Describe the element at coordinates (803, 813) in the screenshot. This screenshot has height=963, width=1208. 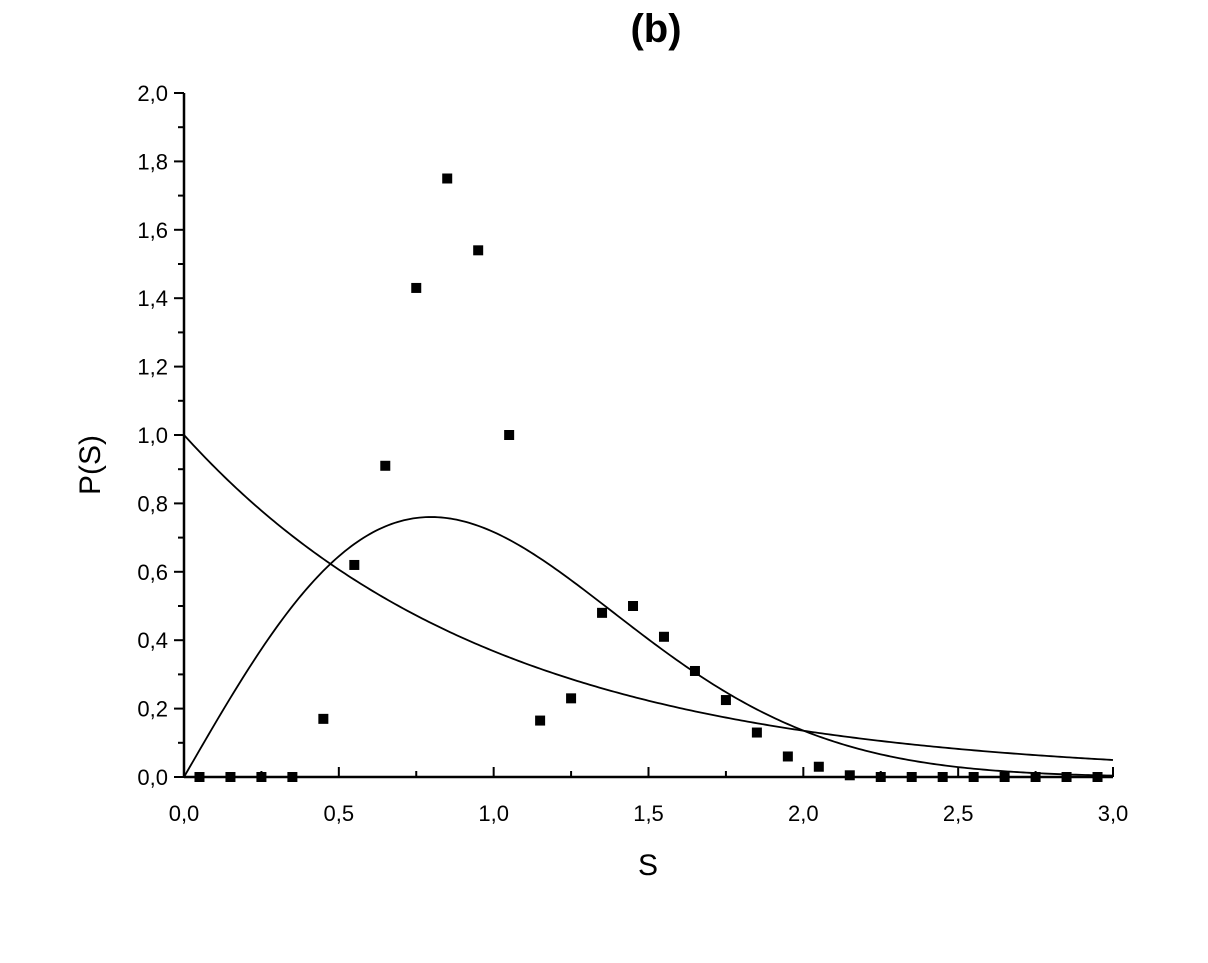
I see `x-tick-label: 2,0` at that location.